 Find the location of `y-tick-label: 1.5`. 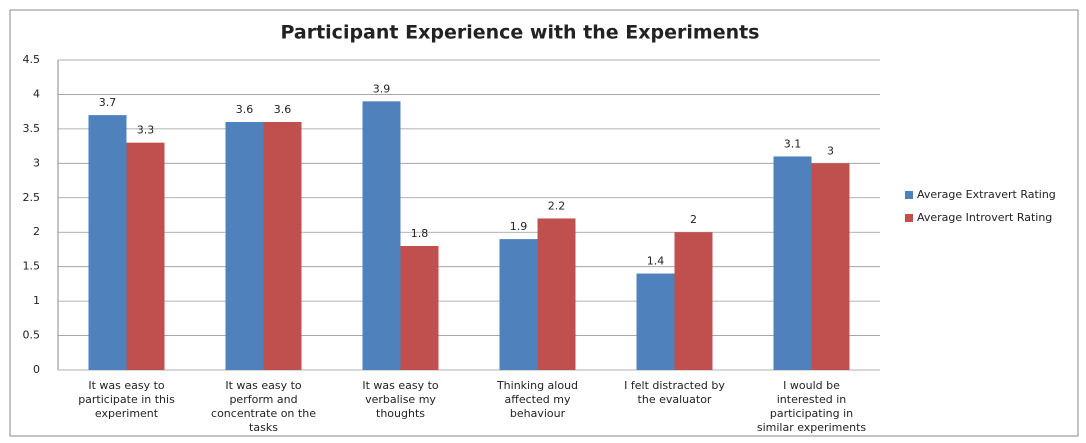

y-tick-label: 1.5 is located at coordinates (32, 266).